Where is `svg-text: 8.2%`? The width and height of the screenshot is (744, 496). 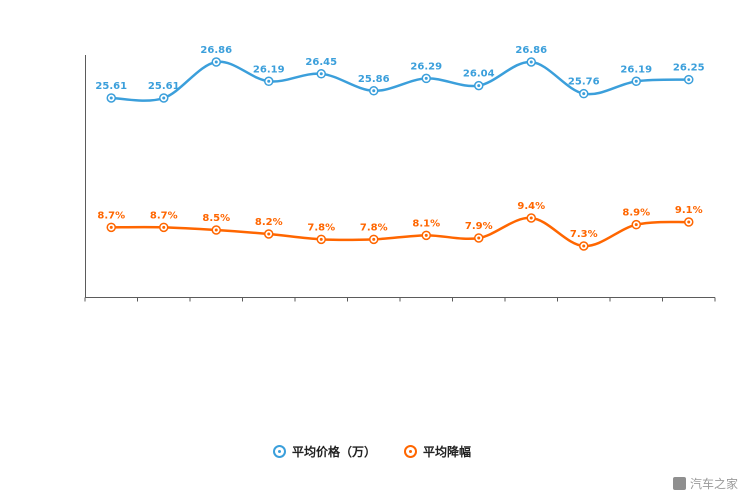 svg-text: 8.2% is located at coordinates (269, 222).